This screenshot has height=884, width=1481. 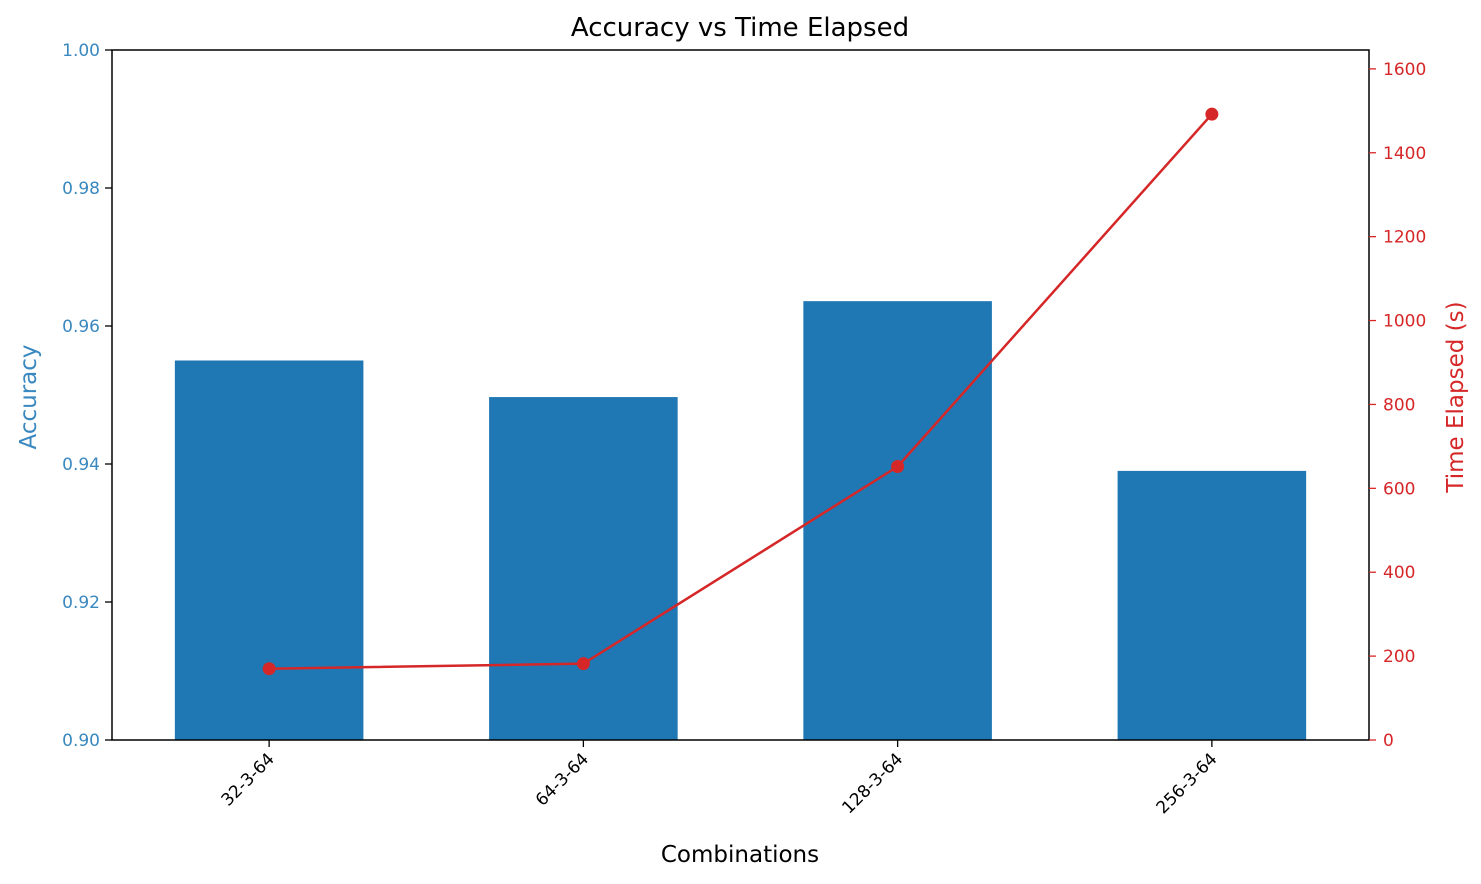 I want to click on x-axis-label: Combinations, so click(x=740, y=855).